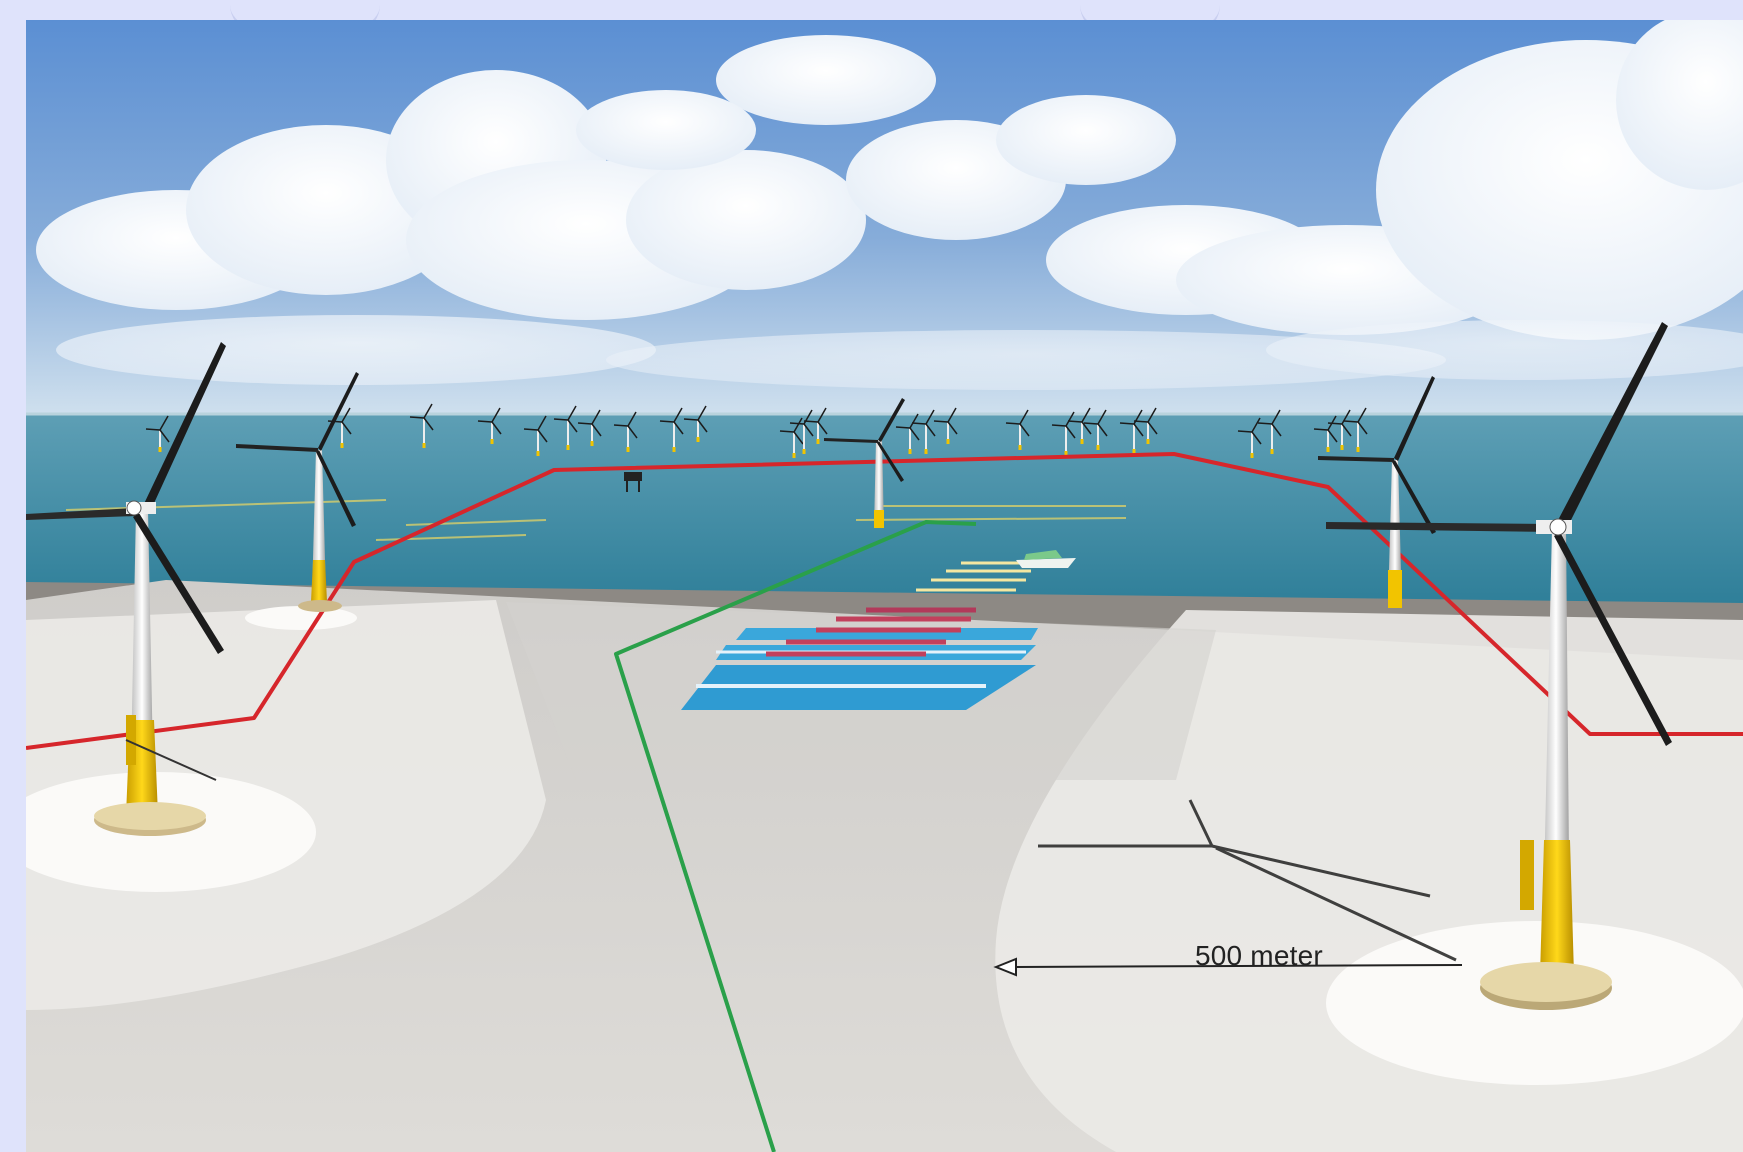 This screenshot has height=1152, width=1743. Describe the element at coordinates (633, 482) in the screenshot. I see `offshore-platform` at that location.